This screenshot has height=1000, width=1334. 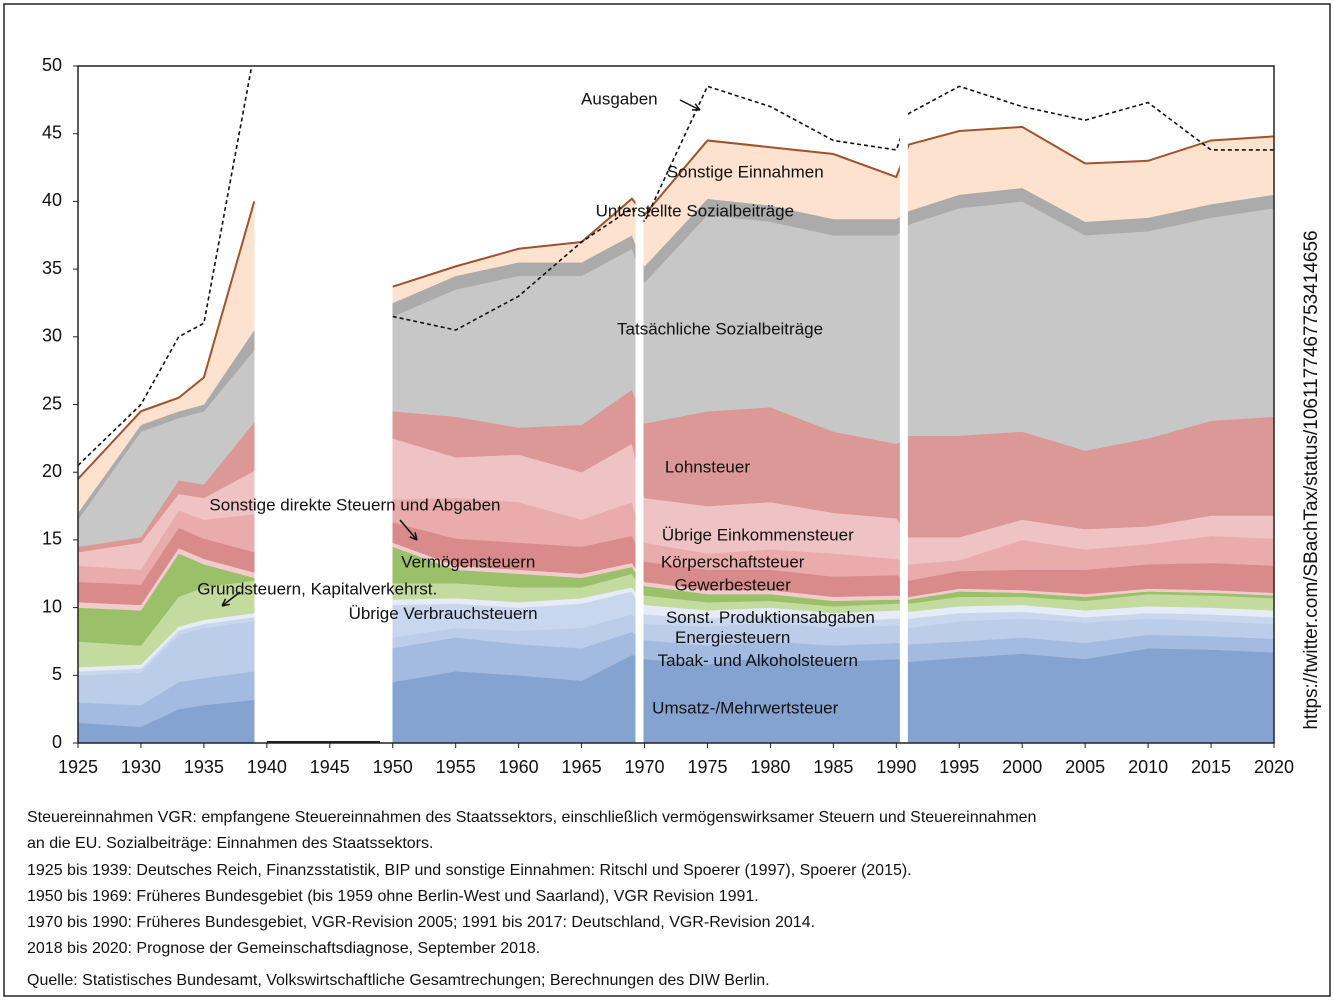 What do you see at coordinates (317, 588) in the screenshot?
I see `series-label: Grundsteuern, Kapitalverkehrst.` at bounding box center [317, 588].